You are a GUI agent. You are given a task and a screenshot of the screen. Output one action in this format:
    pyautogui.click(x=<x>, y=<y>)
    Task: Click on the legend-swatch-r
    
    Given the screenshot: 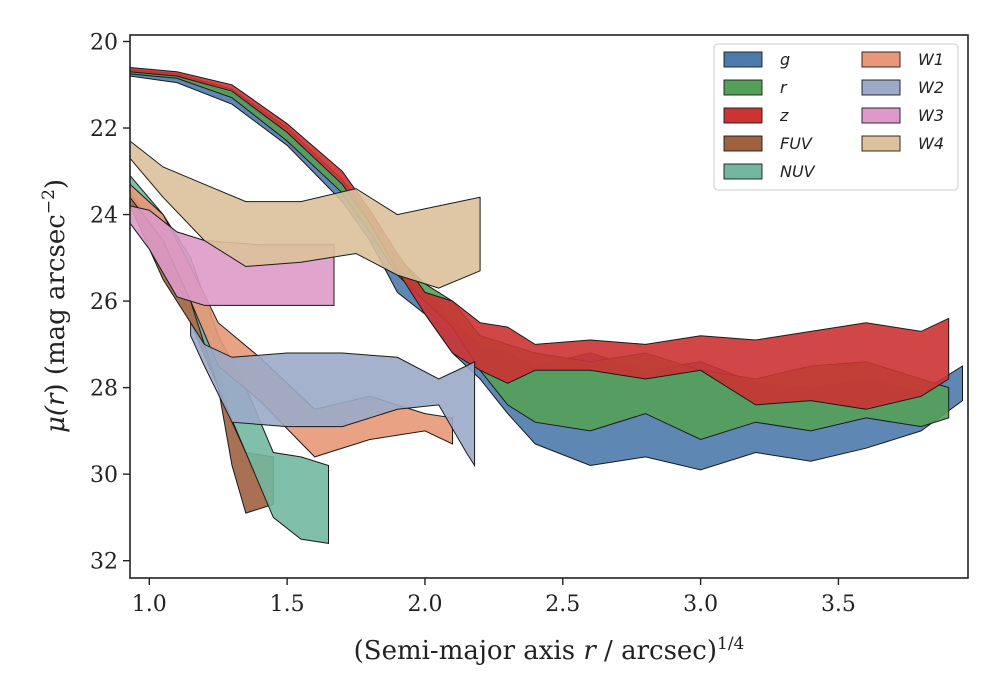 What is the action you would take?
    pyautogui.click(x=743, y=87)
    